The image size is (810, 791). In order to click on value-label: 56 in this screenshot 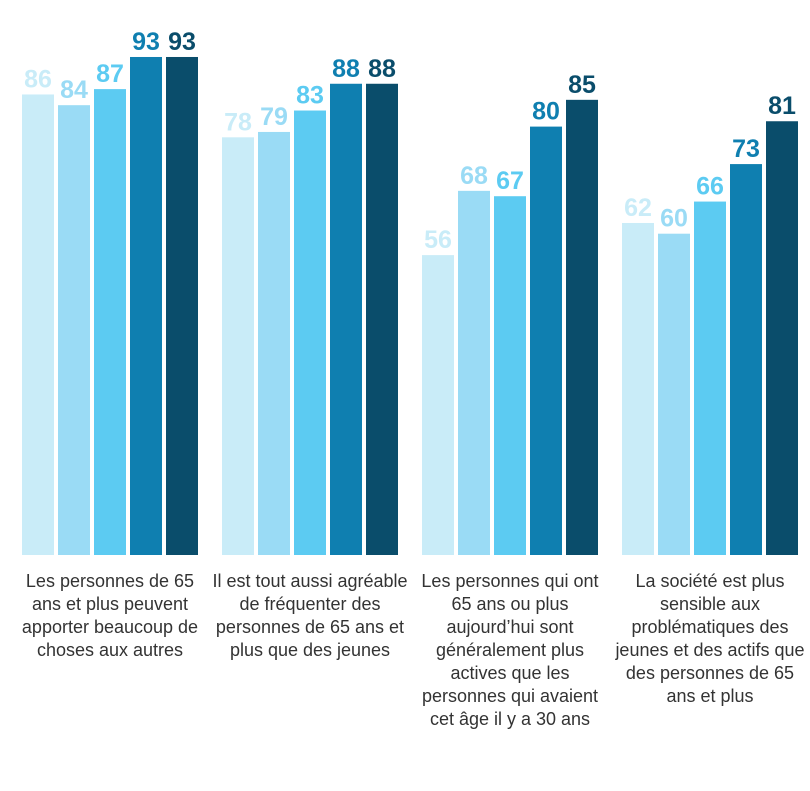, I will do `click(438, 240)`.